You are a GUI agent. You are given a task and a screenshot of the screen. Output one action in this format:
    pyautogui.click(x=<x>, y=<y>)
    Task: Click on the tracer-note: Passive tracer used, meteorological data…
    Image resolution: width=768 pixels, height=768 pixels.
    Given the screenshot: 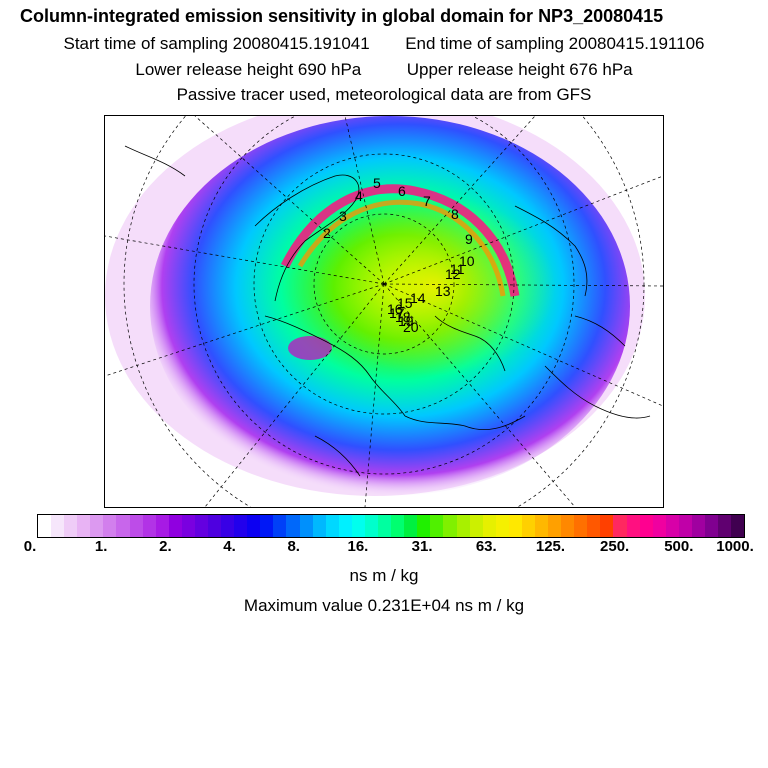 What is the action you would take?
    pyautogui.click(x=384, y=94)
    